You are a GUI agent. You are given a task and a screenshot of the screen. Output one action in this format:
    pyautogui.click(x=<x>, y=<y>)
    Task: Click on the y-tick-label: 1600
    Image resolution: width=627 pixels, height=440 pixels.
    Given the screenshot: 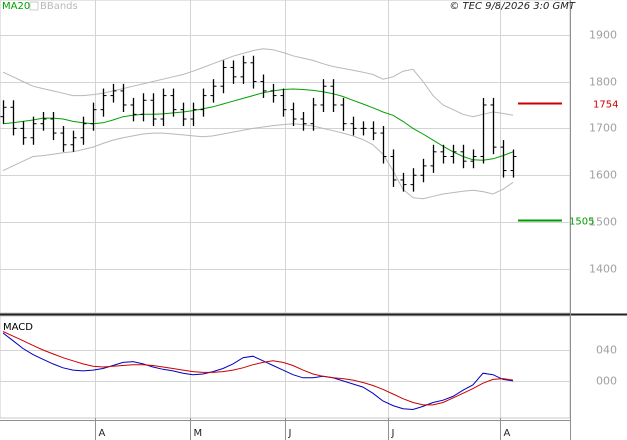 What is the action you would take?
    pyautogui.click(x=603, y=175)
    